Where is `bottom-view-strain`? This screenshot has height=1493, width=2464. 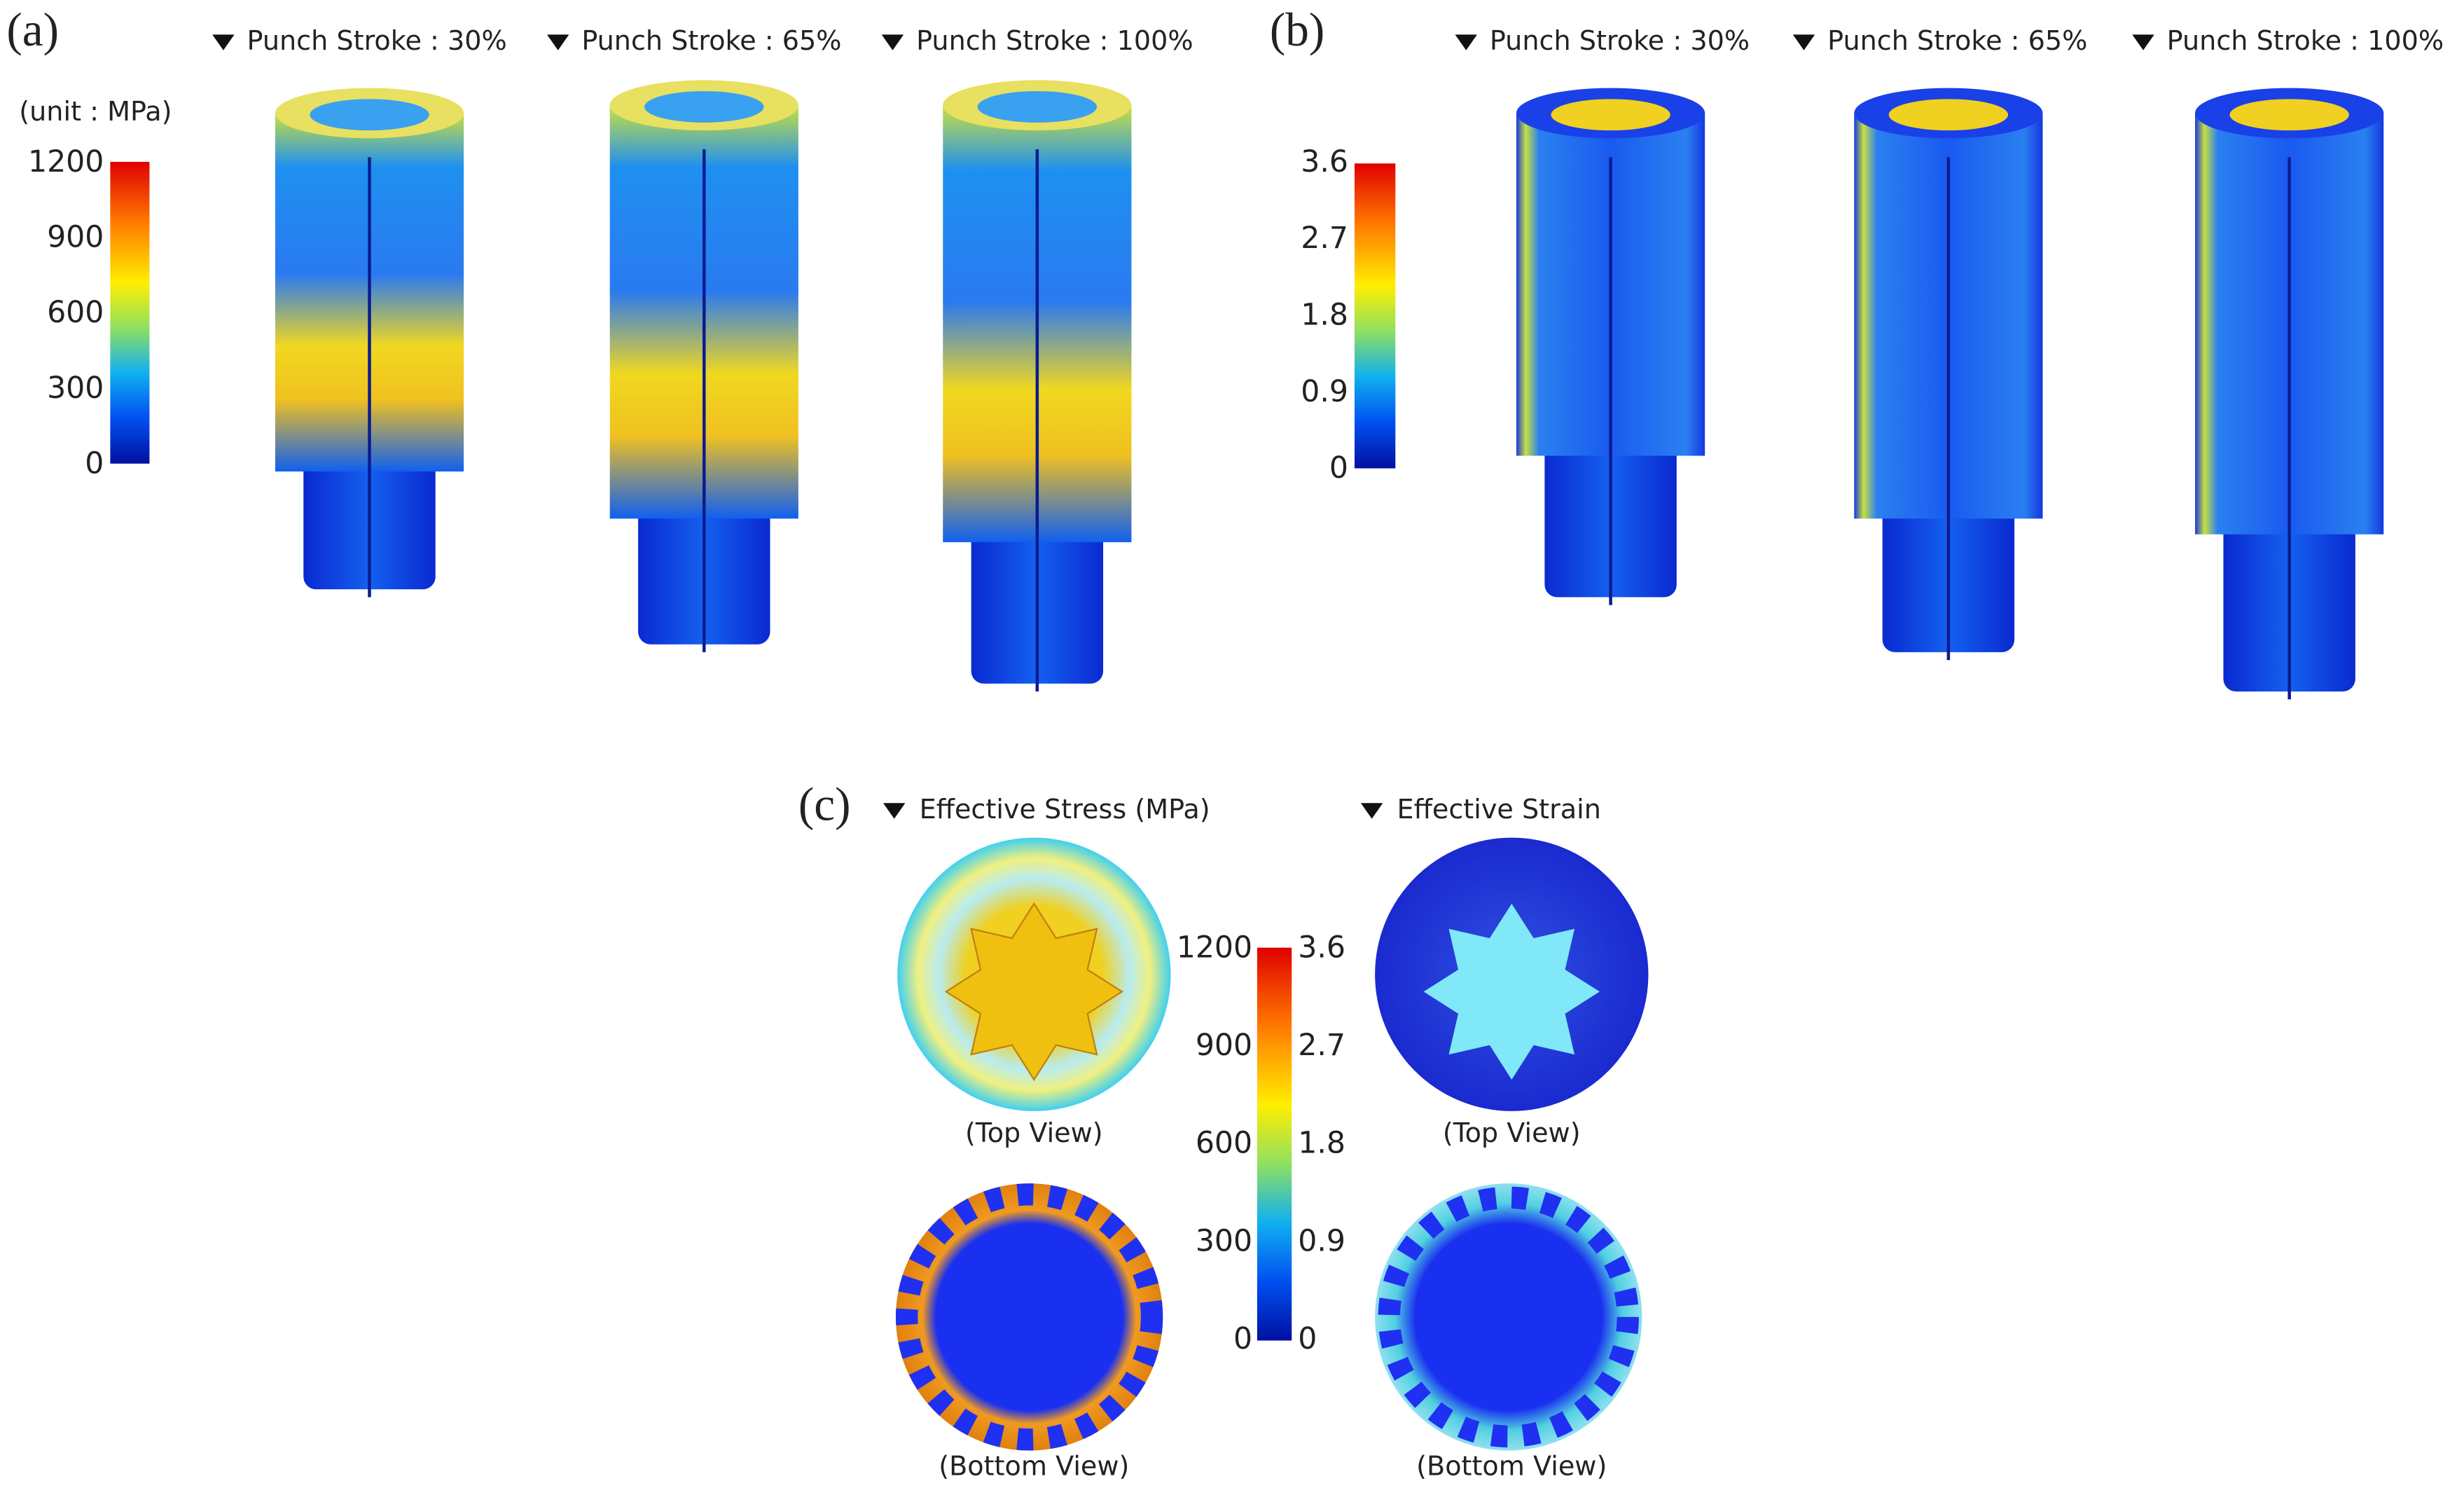
bottom-view-strain is located at coordinates (1508, 1317).